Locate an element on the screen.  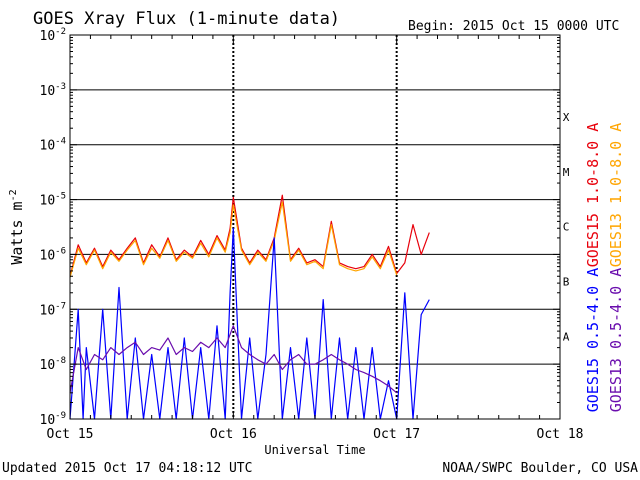
flare-class-C: C is located at coordinates (566, 227).